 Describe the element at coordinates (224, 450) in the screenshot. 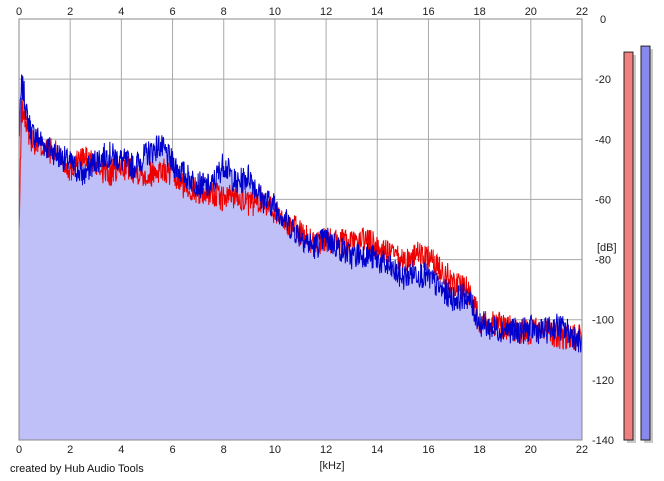

I see `x-tick-label-bottom: 8` at that location.